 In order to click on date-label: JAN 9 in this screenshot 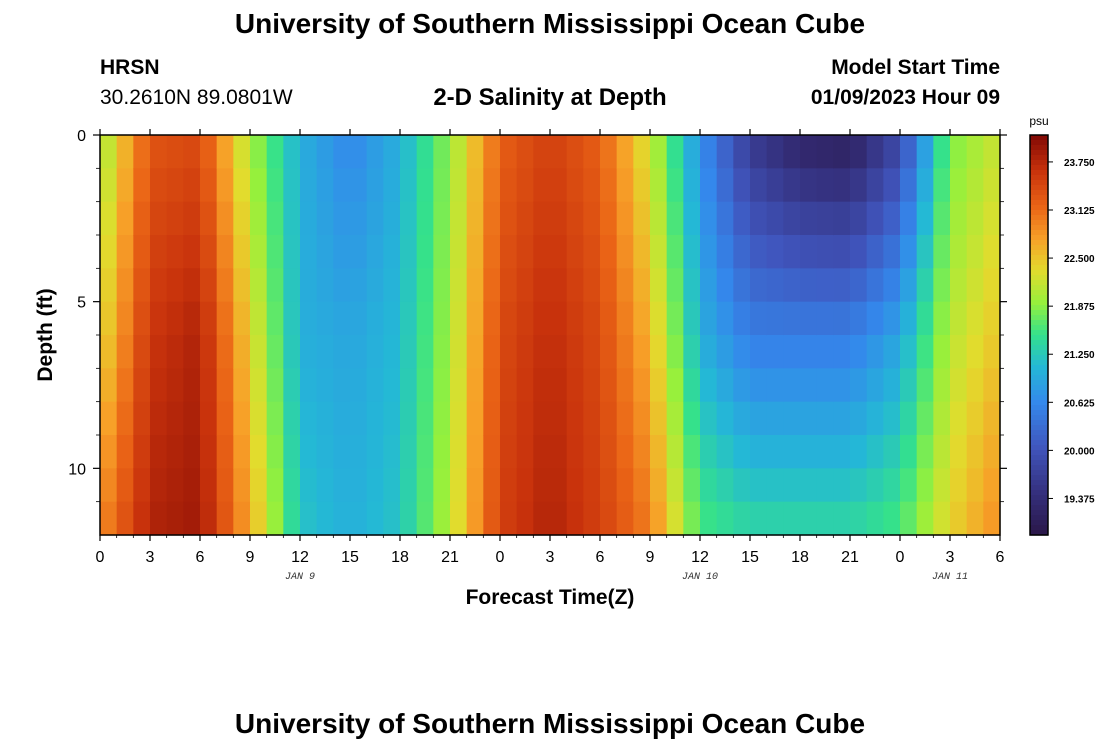, I will do `click(300, 577)`.